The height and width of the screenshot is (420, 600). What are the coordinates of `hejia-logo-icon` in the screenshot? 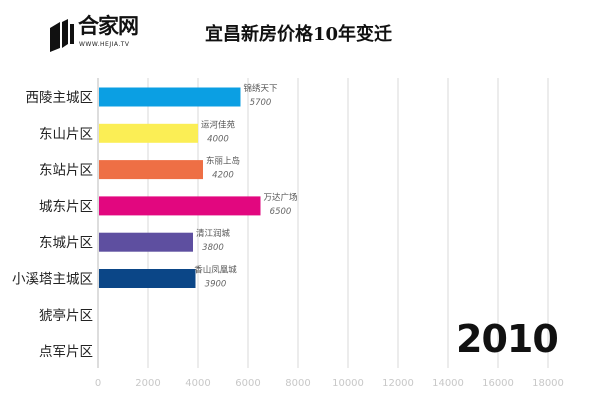 It's located at (62, 35).